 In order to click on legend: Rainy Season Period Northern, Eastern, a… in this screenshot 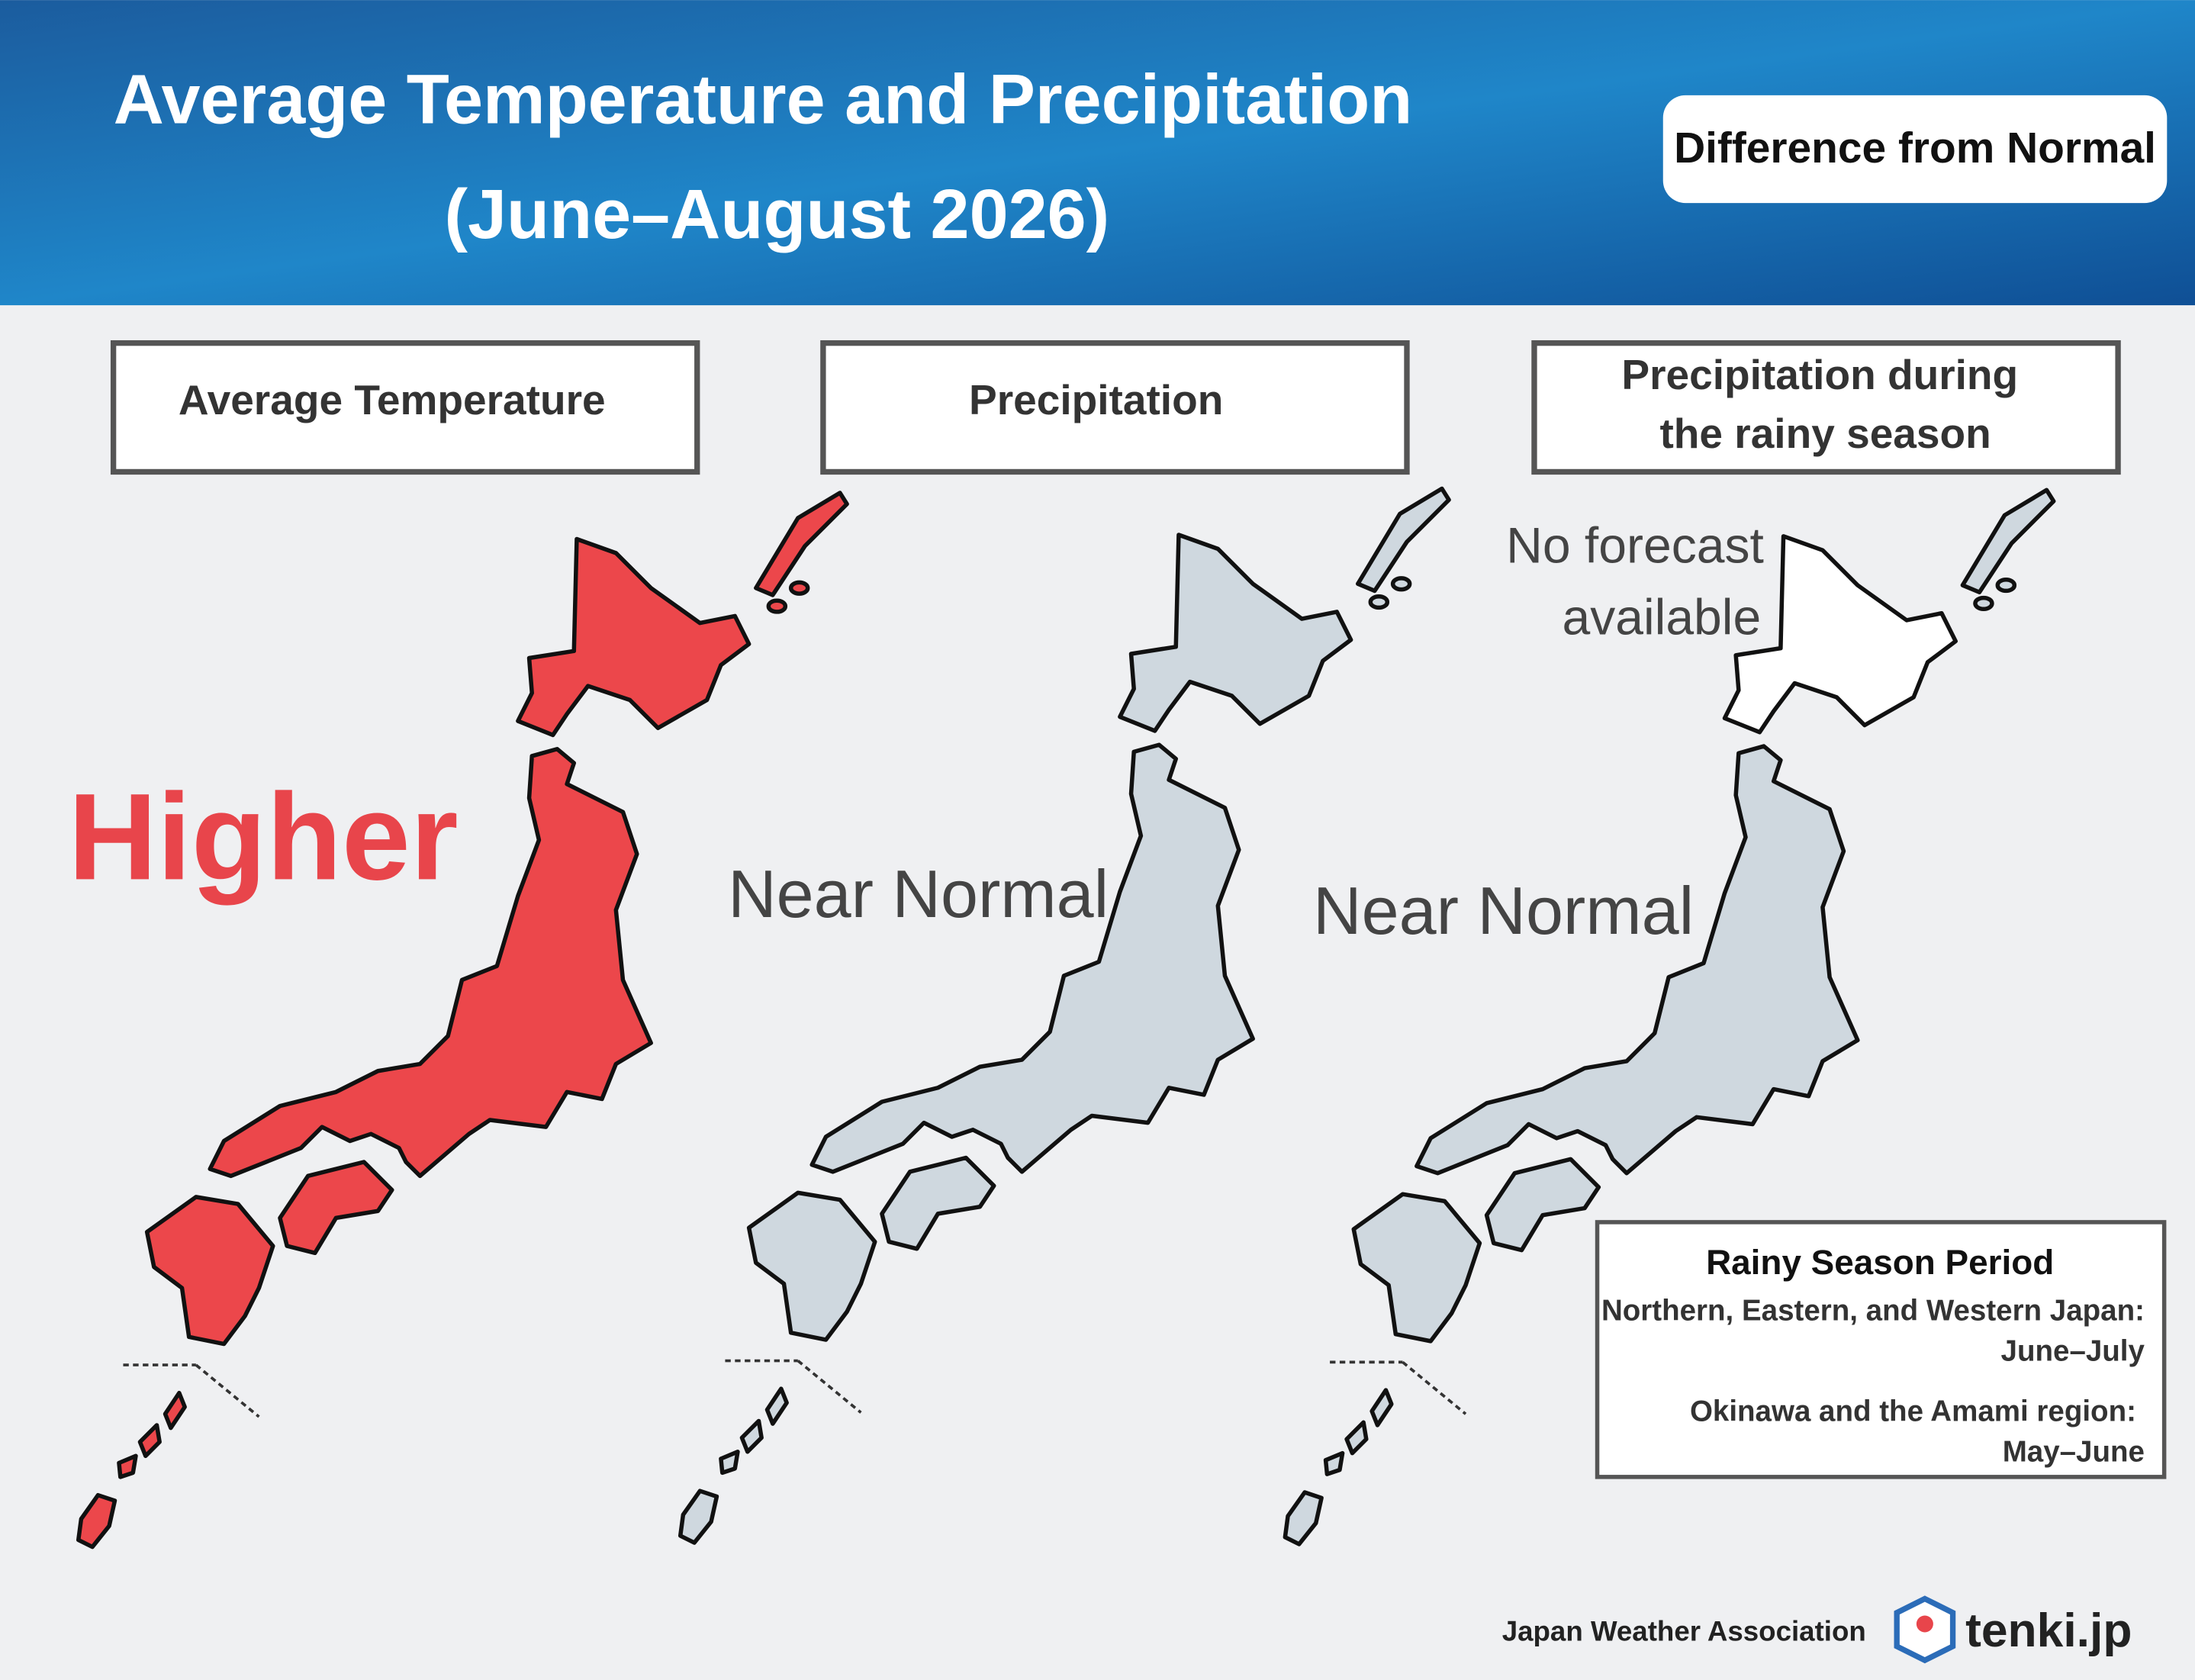, I will do `click(1881, 1350)`.